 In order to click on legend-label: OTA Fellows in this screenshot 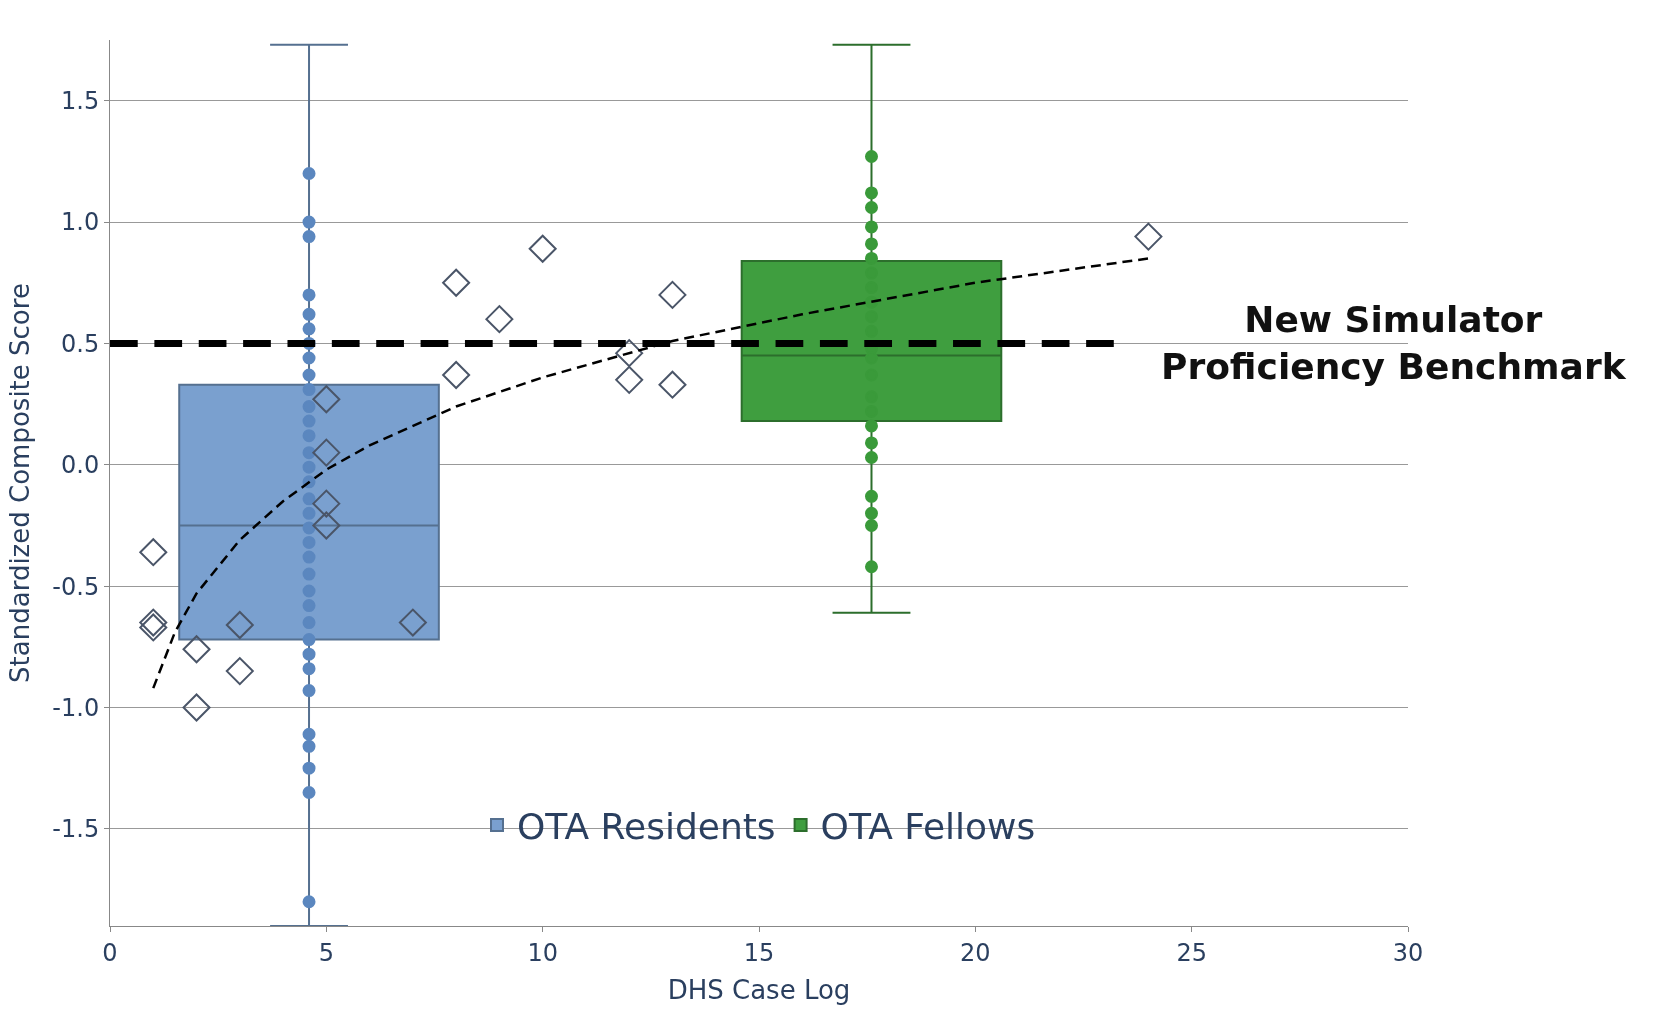, I will do `click(928, 827)`.